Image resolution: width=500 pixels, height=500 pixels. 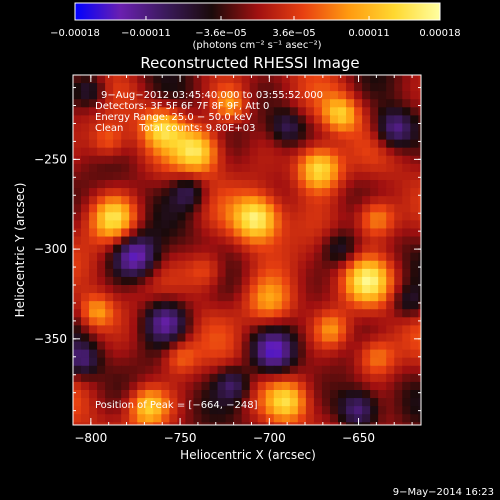 What do you see at coordinates (257, 11) in the screenshot?
I see `colorbar-frame` at bounding box center [257, 11].